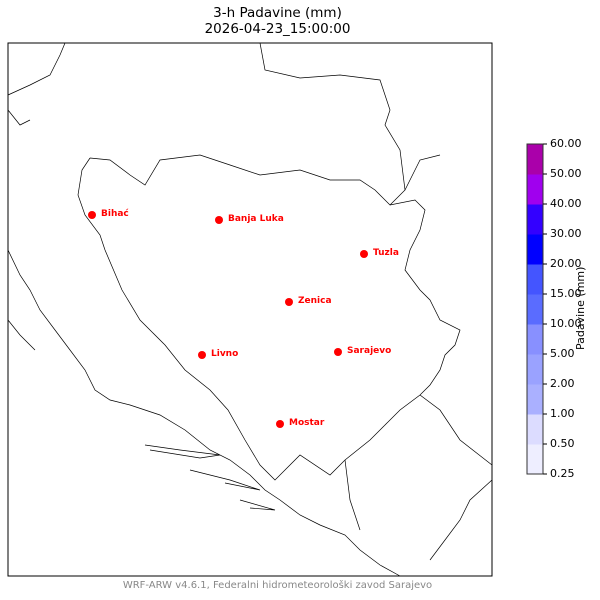  I want to click on colorbar-label: Padavine (mm), so click(580, 308).